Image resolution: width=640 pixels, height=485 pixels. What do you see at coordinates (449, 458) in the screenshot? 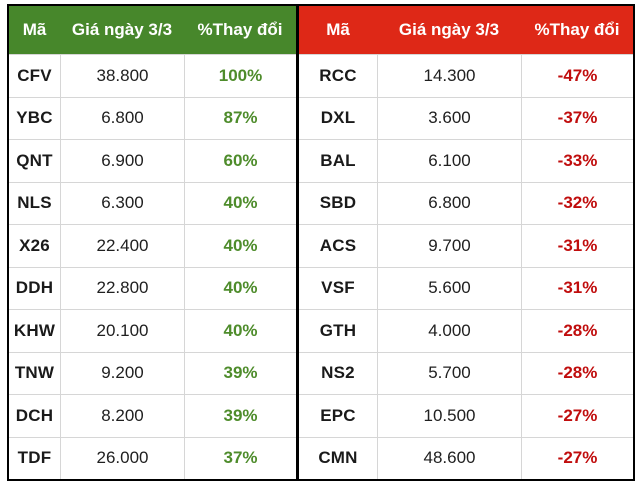
I see `stock-price-cell: 48.600` at bounding box center [449, 458].